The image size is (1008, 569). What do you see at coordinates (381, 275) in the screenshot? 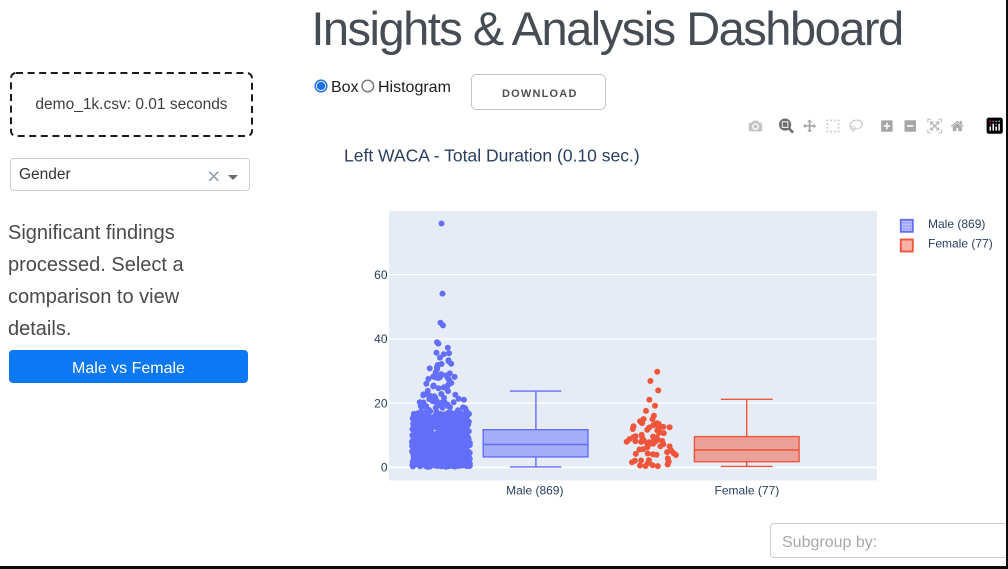
I see `svg-text: 60` at bounding box center [381, 275].